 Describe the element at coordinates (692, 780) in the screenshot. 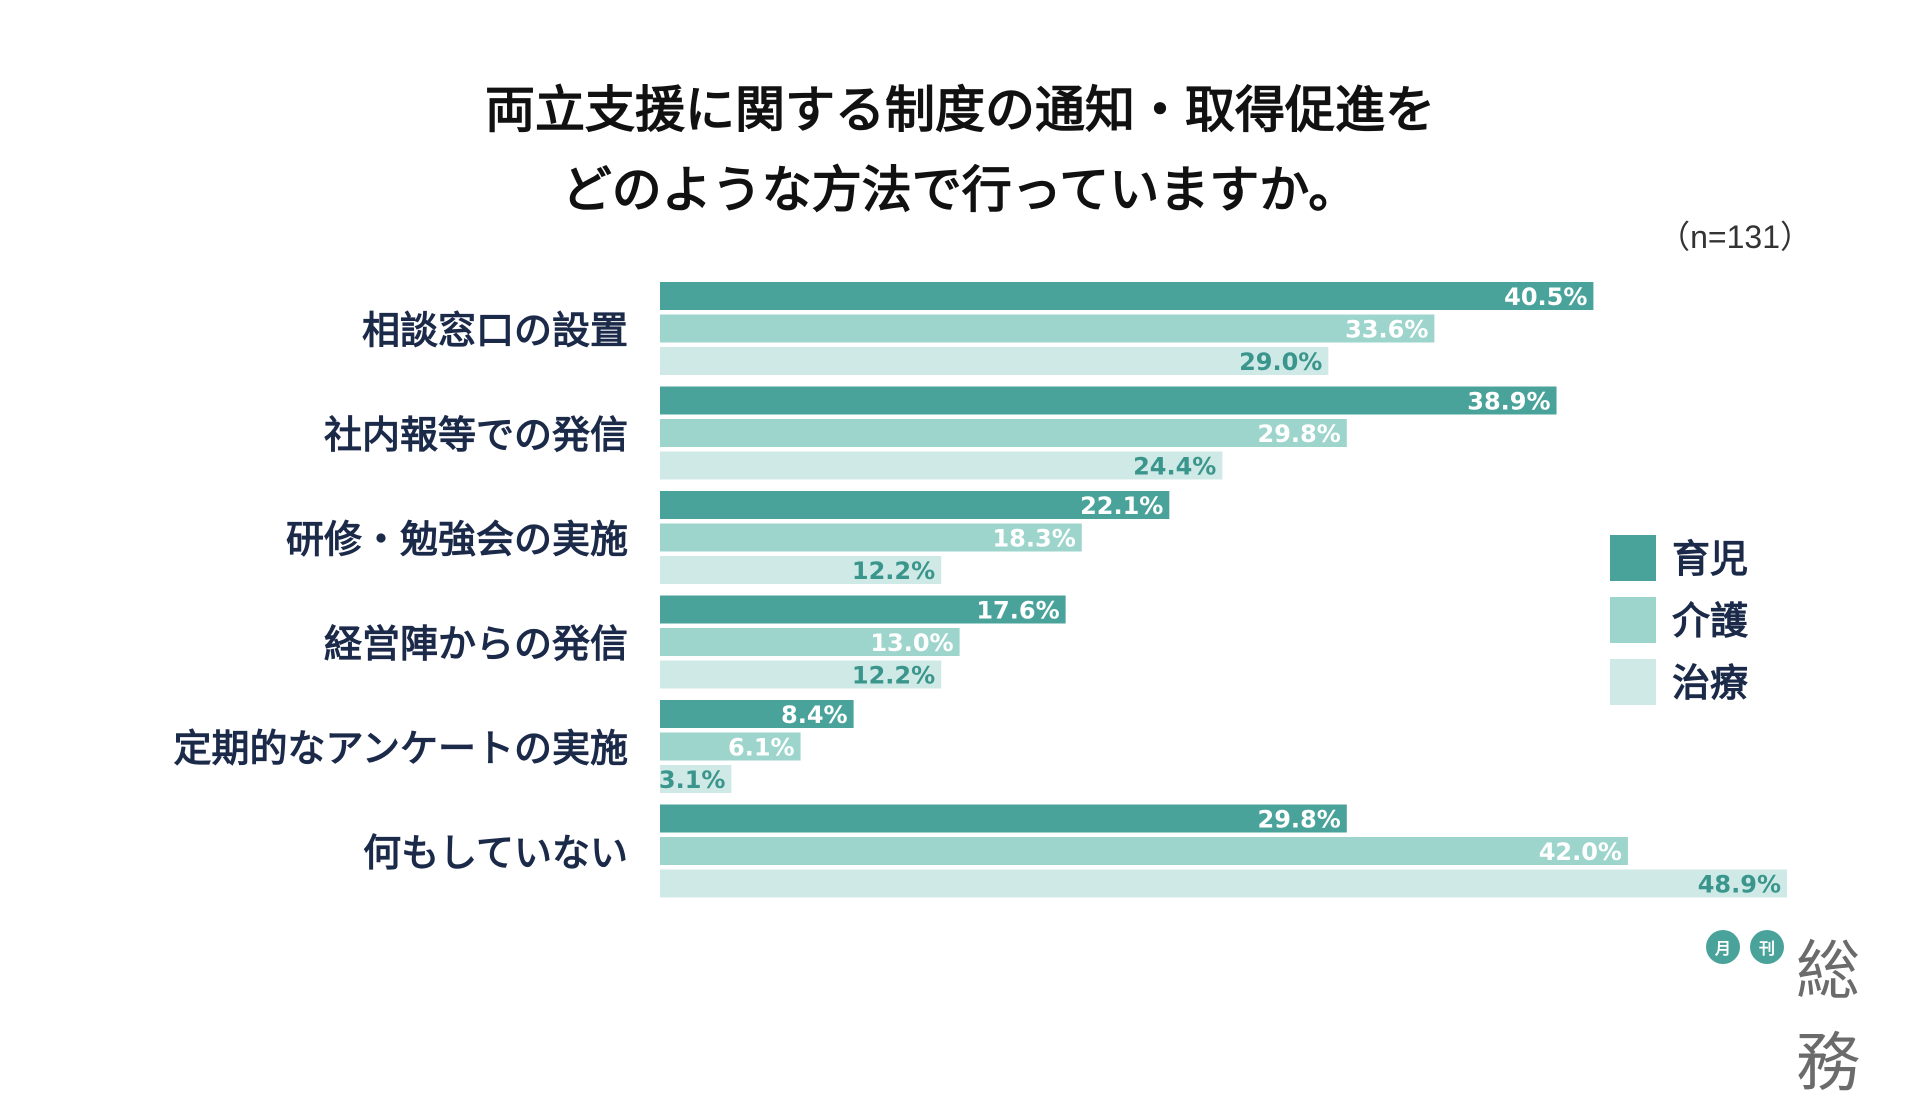

I see `bar-value-label-4-2: 3.1%` at that location.